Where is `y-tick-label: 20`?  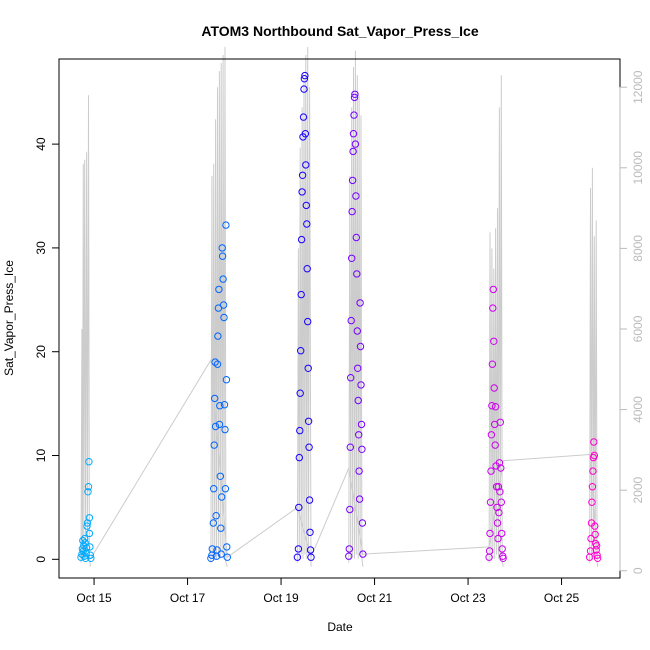 y-tick-label: 20 is located at coordinates (41, 352).